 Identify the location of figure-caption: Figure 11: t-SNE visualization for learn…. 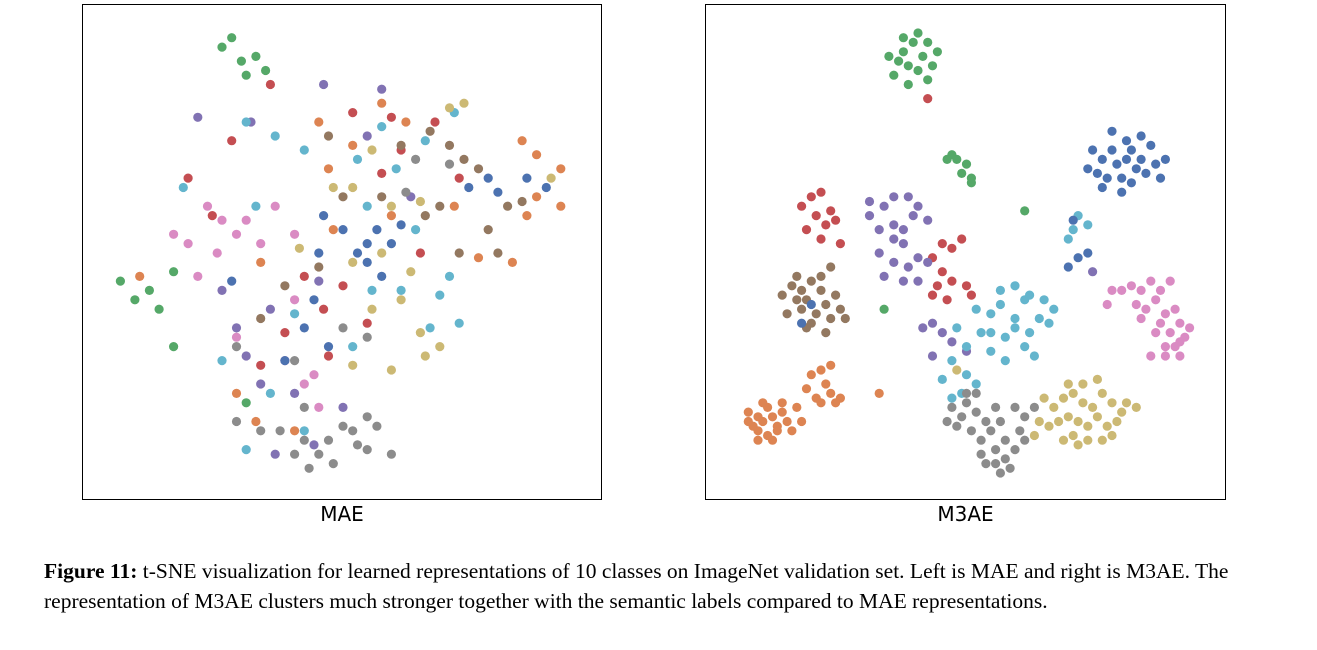
(661, 586).